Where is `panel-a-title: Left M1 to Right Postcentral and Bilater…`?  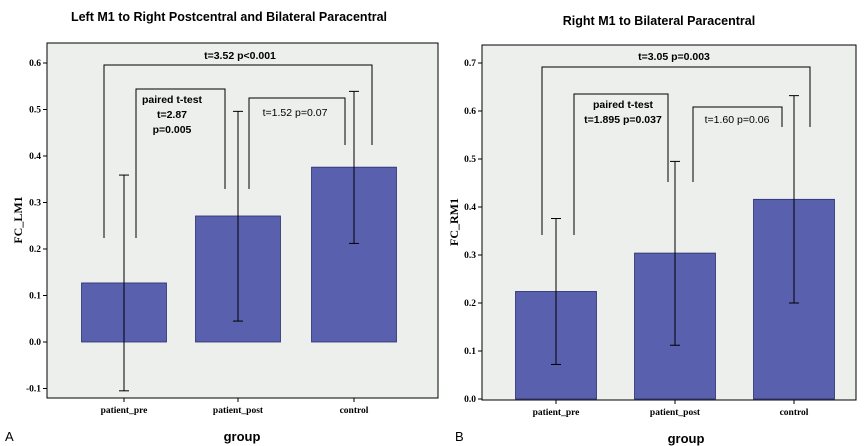 panel-a-title: Left M1 to Right Postcentral and Bilater… is located at coordinates (229, 17).